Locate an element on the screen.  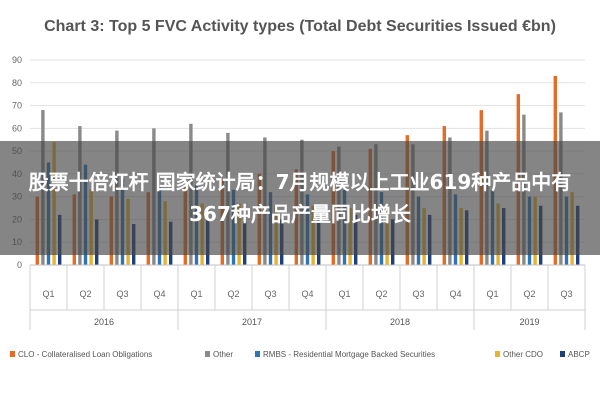
legend-label: Other CDO is located at coordinates (523, 354).